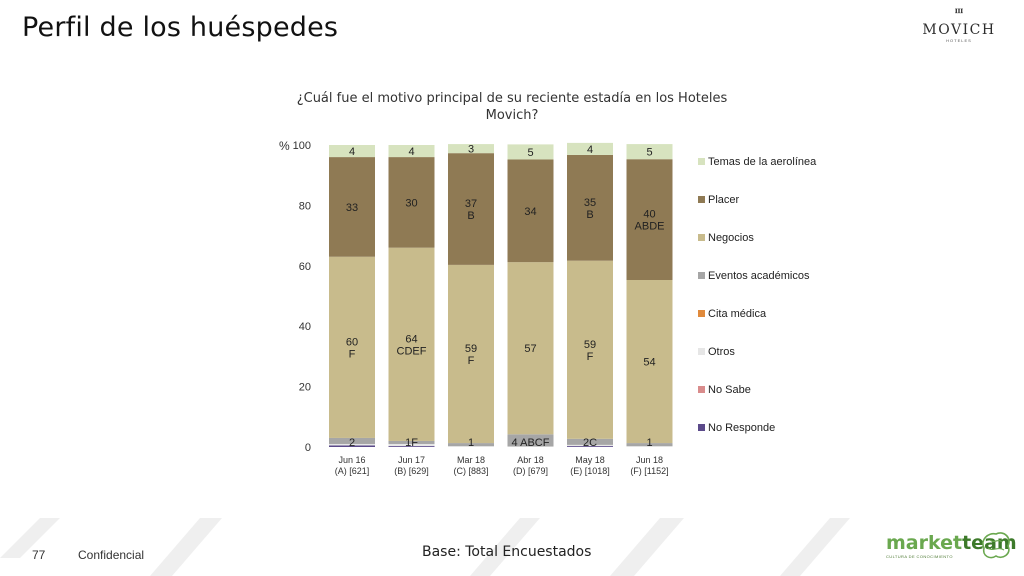  Describe the element at coordinates (531, 443) in the screenshot. I see `data-label: 4 ABCF` at that location.